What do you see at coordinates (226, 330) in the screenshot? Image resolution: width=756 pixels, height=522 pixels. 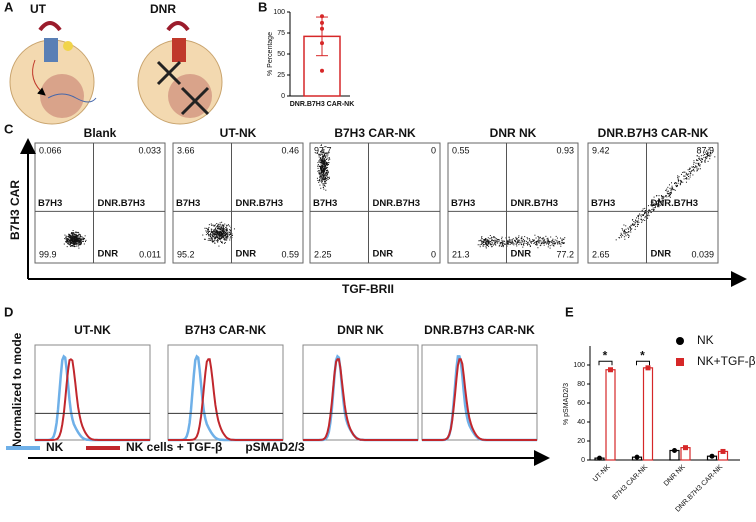 I see `plot-title: B7H3 CAR-NK` at bounding box center [226, 330].